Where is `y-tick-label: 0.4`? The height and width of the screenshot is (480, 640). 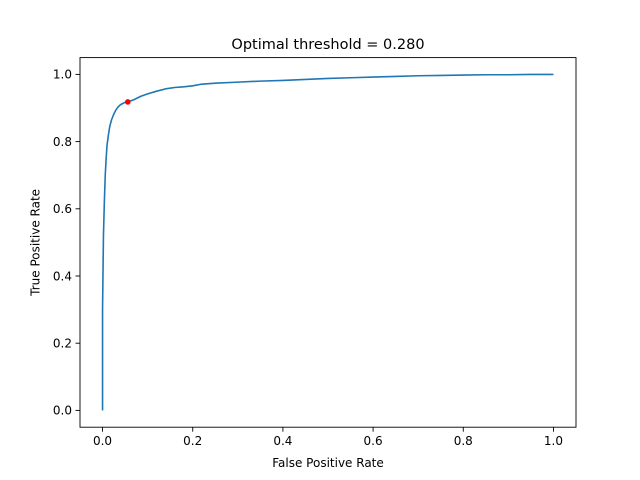
y-tick-label: 0.4 is located at coordinates (62, 276).